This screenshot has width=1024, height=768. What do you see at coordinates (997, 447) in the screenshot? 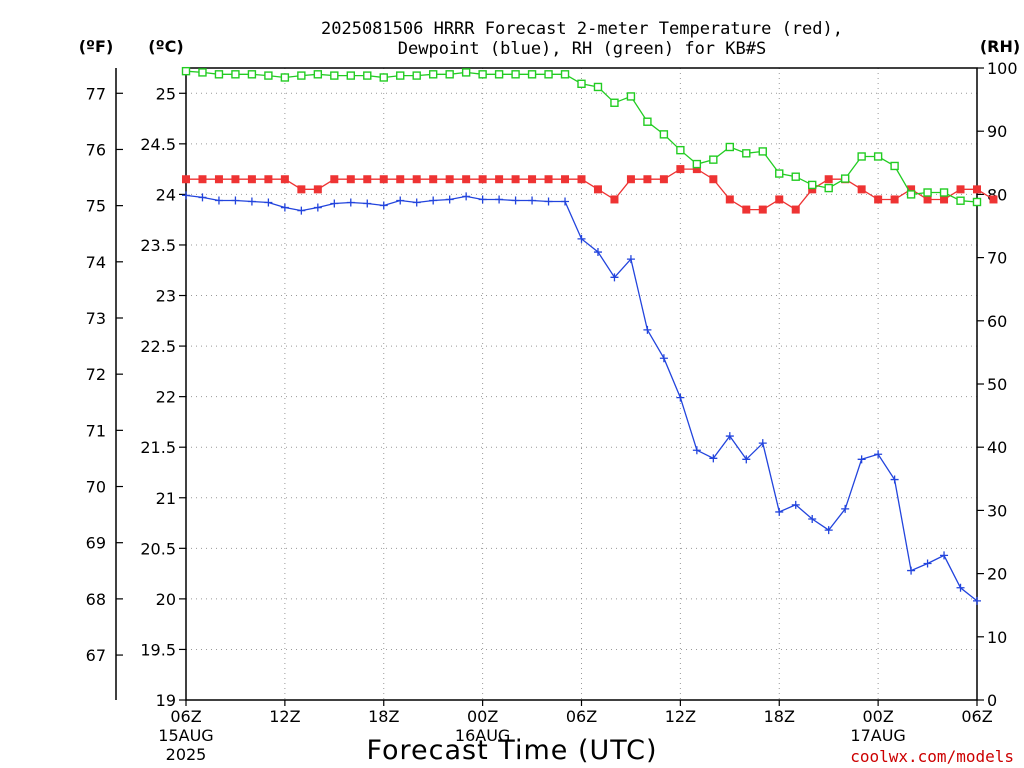
I see `rh-tick-label: 40` at bounding box center [997, 447].